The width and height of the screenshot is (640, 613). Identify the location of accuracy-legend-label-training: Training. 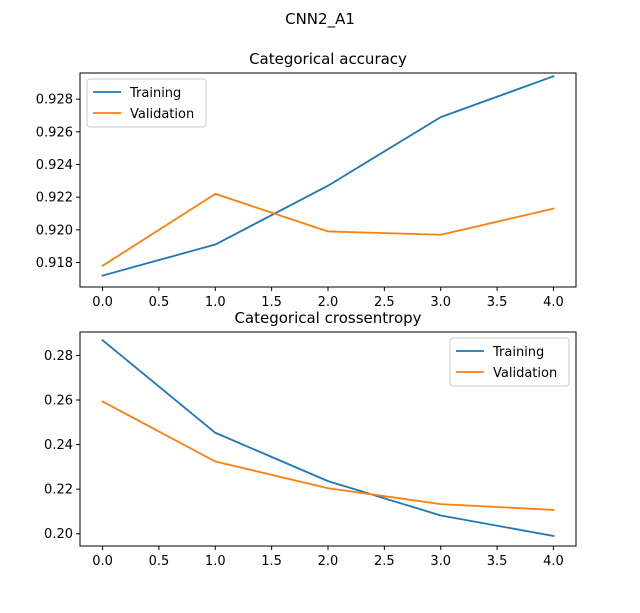
(155, 93).